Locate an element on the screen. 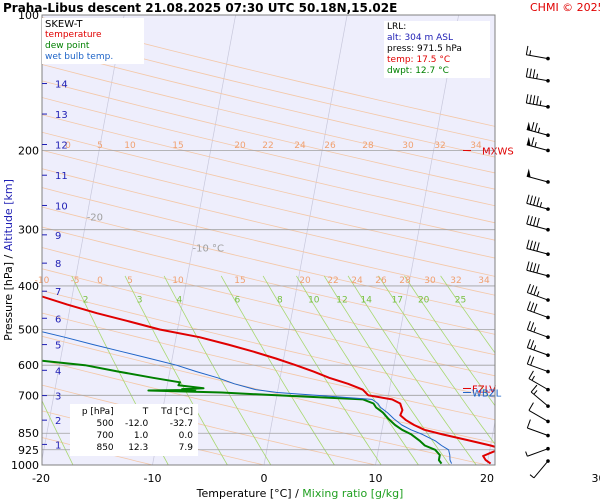 This screenshot has height=500, width=600. lrl-temperature: temp: 17.5 °C is located at coordinates (419, 60).